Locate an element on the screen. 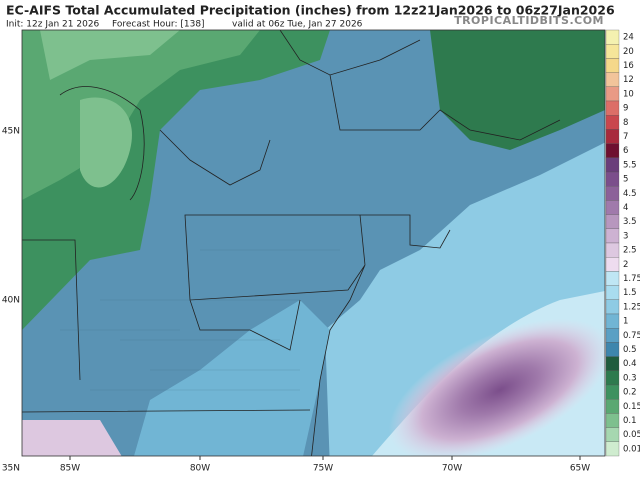 Image resolution: width=640 pixels, height=482 pixels. colorbar-label: 10 is located at coordinates (628, 94).